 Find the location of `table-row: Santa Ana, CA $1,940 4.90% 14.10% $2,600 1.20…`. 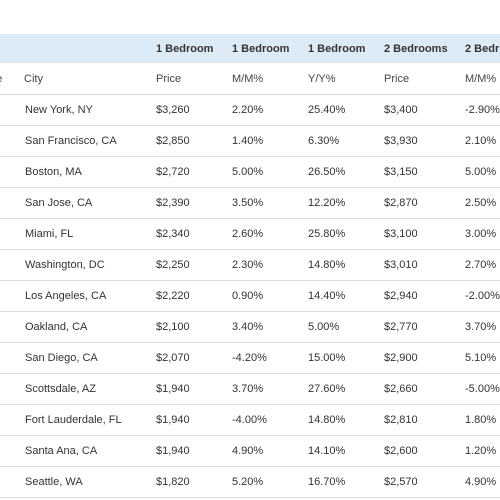

table-row: Santa Ana, CA $1,940 4.90% 14.10% $2,600 1.20… is located at coordinates (250, 451).